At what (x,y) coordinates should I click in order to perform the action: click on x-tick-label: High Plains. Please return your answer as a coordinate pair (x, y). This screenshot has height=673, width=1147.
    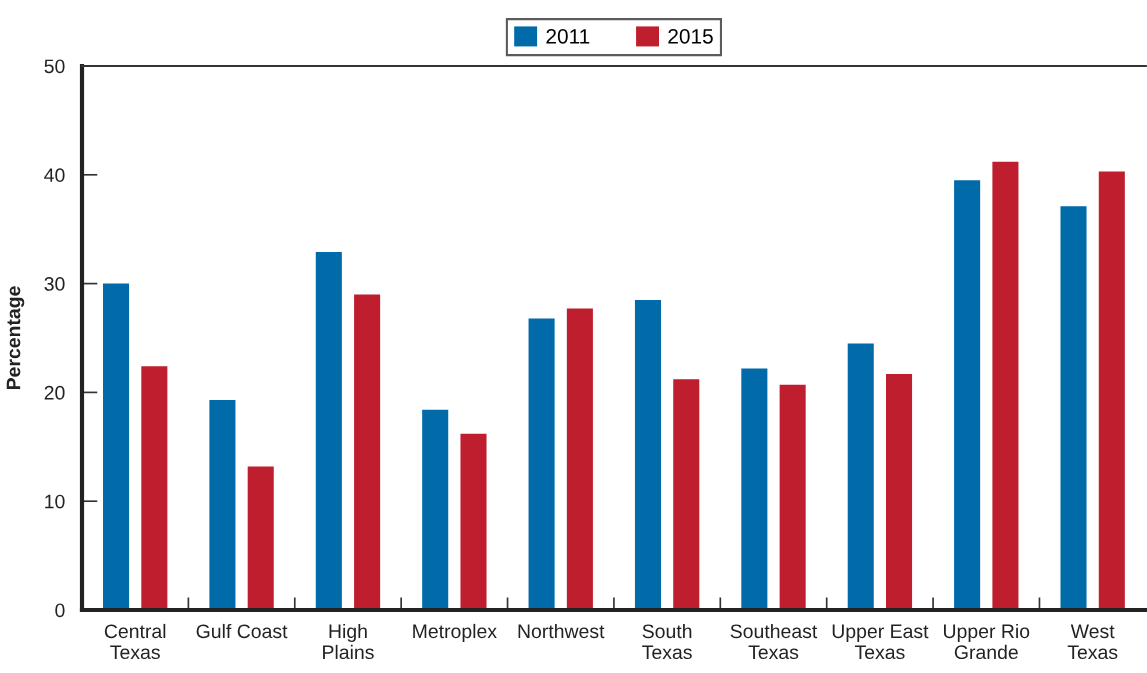
    Looking at the image, I should click on (348, 641).